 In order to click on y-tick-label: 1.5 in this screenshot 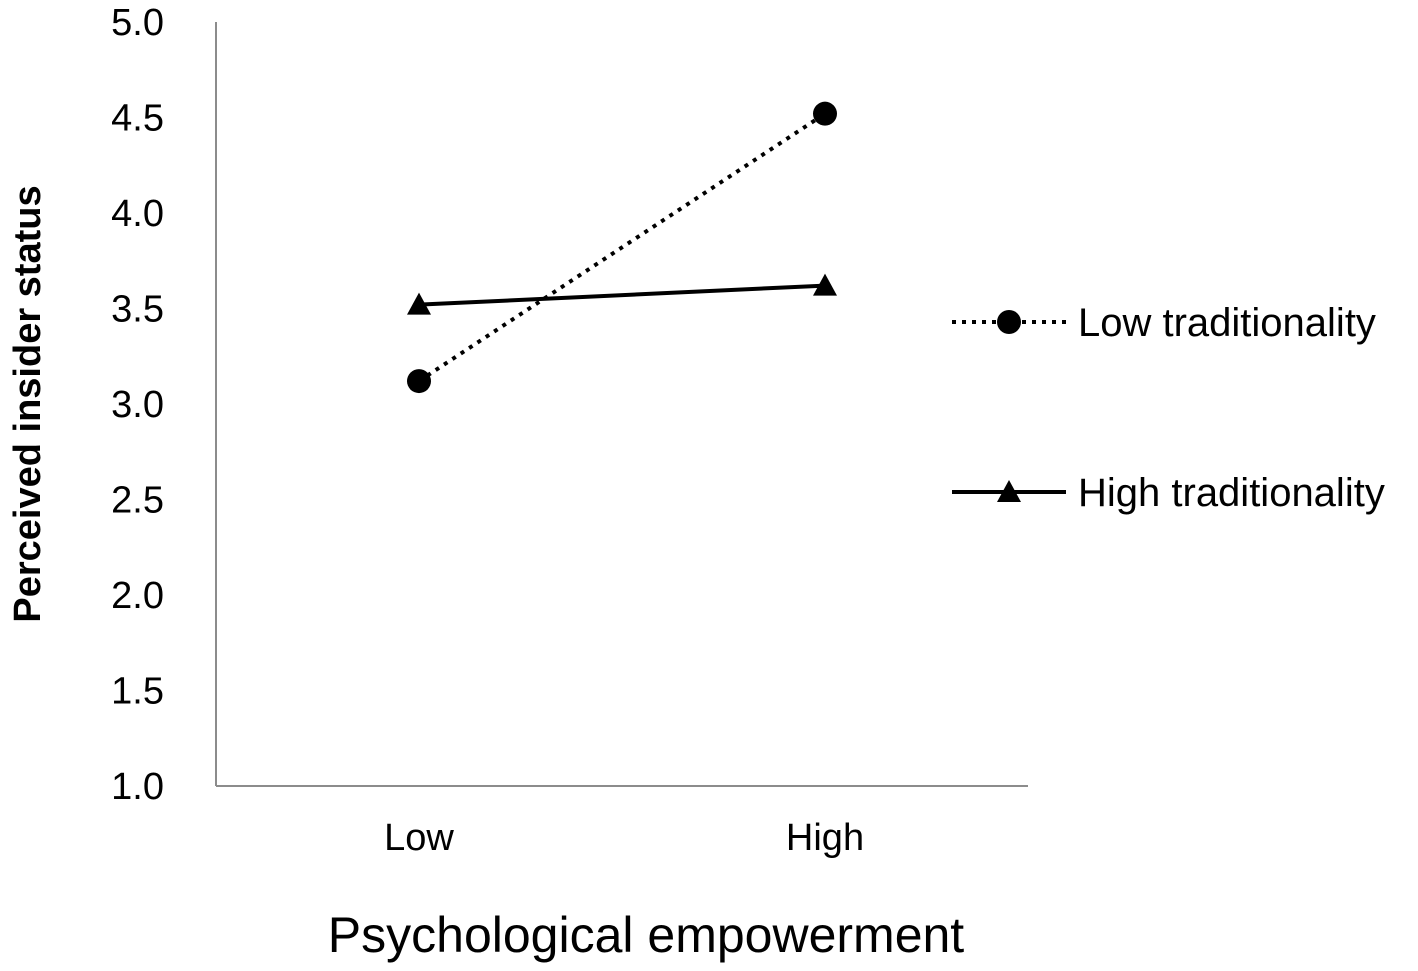, I will do `click(137, 692)`.